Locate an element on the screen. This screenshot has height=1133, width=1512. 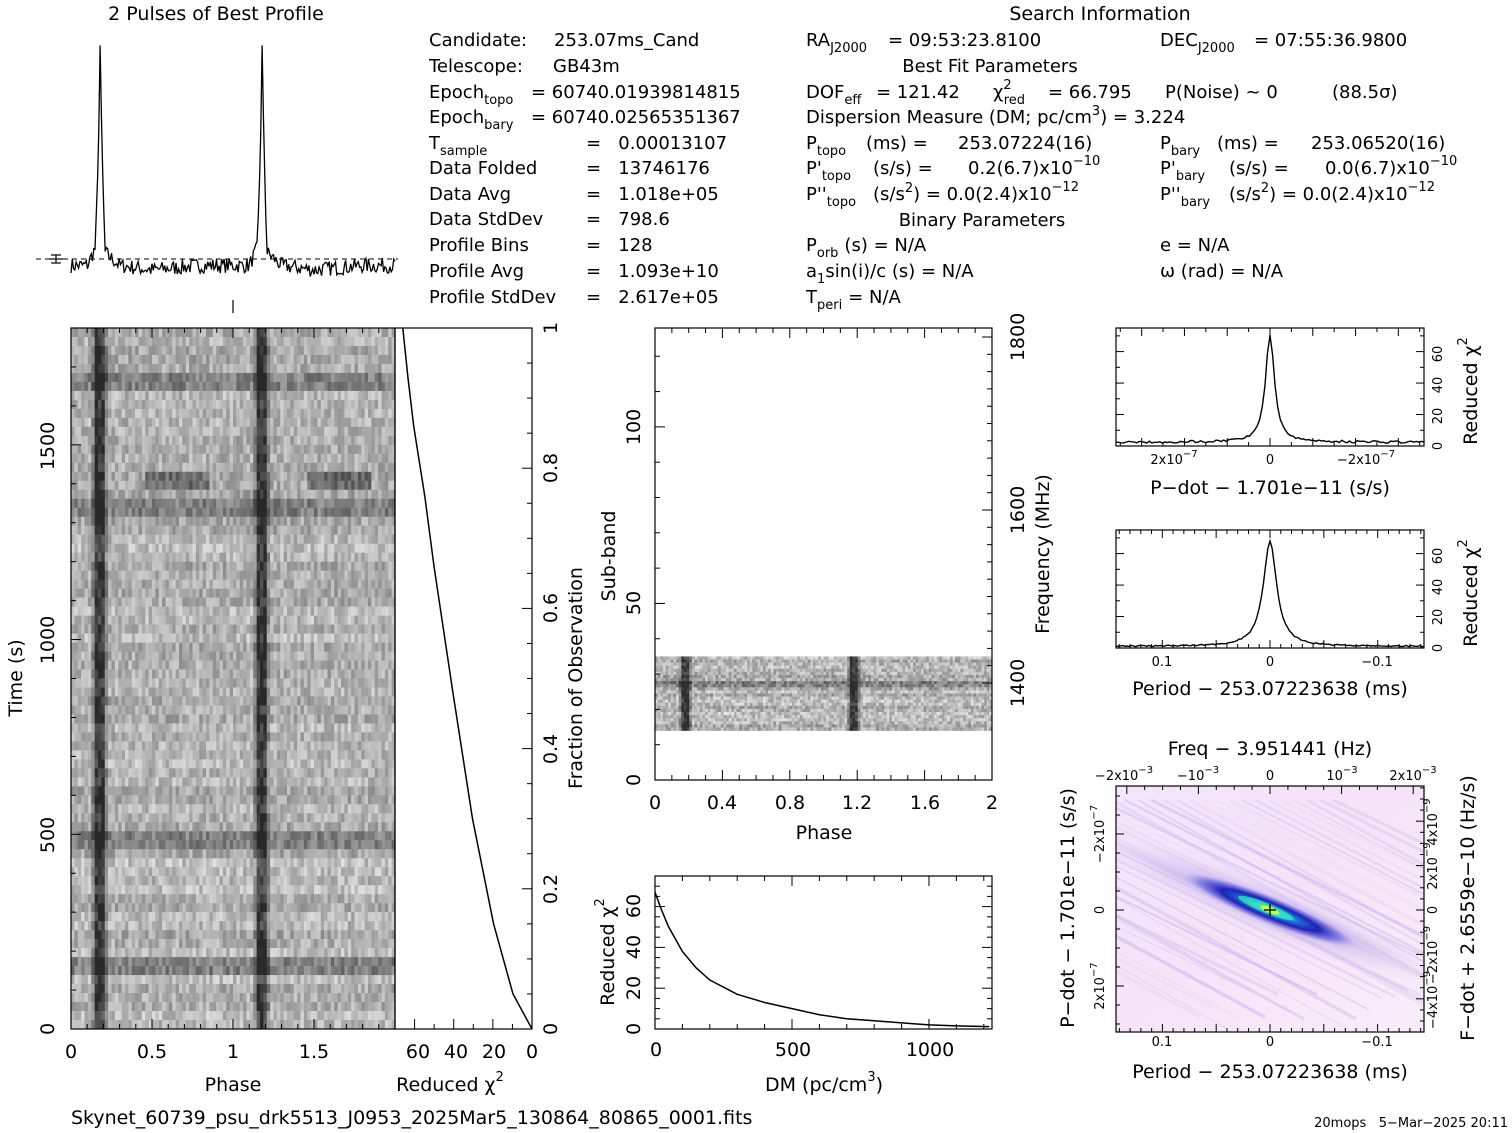
porb-value: (s) = N/A is located at coordinates (885, 245).